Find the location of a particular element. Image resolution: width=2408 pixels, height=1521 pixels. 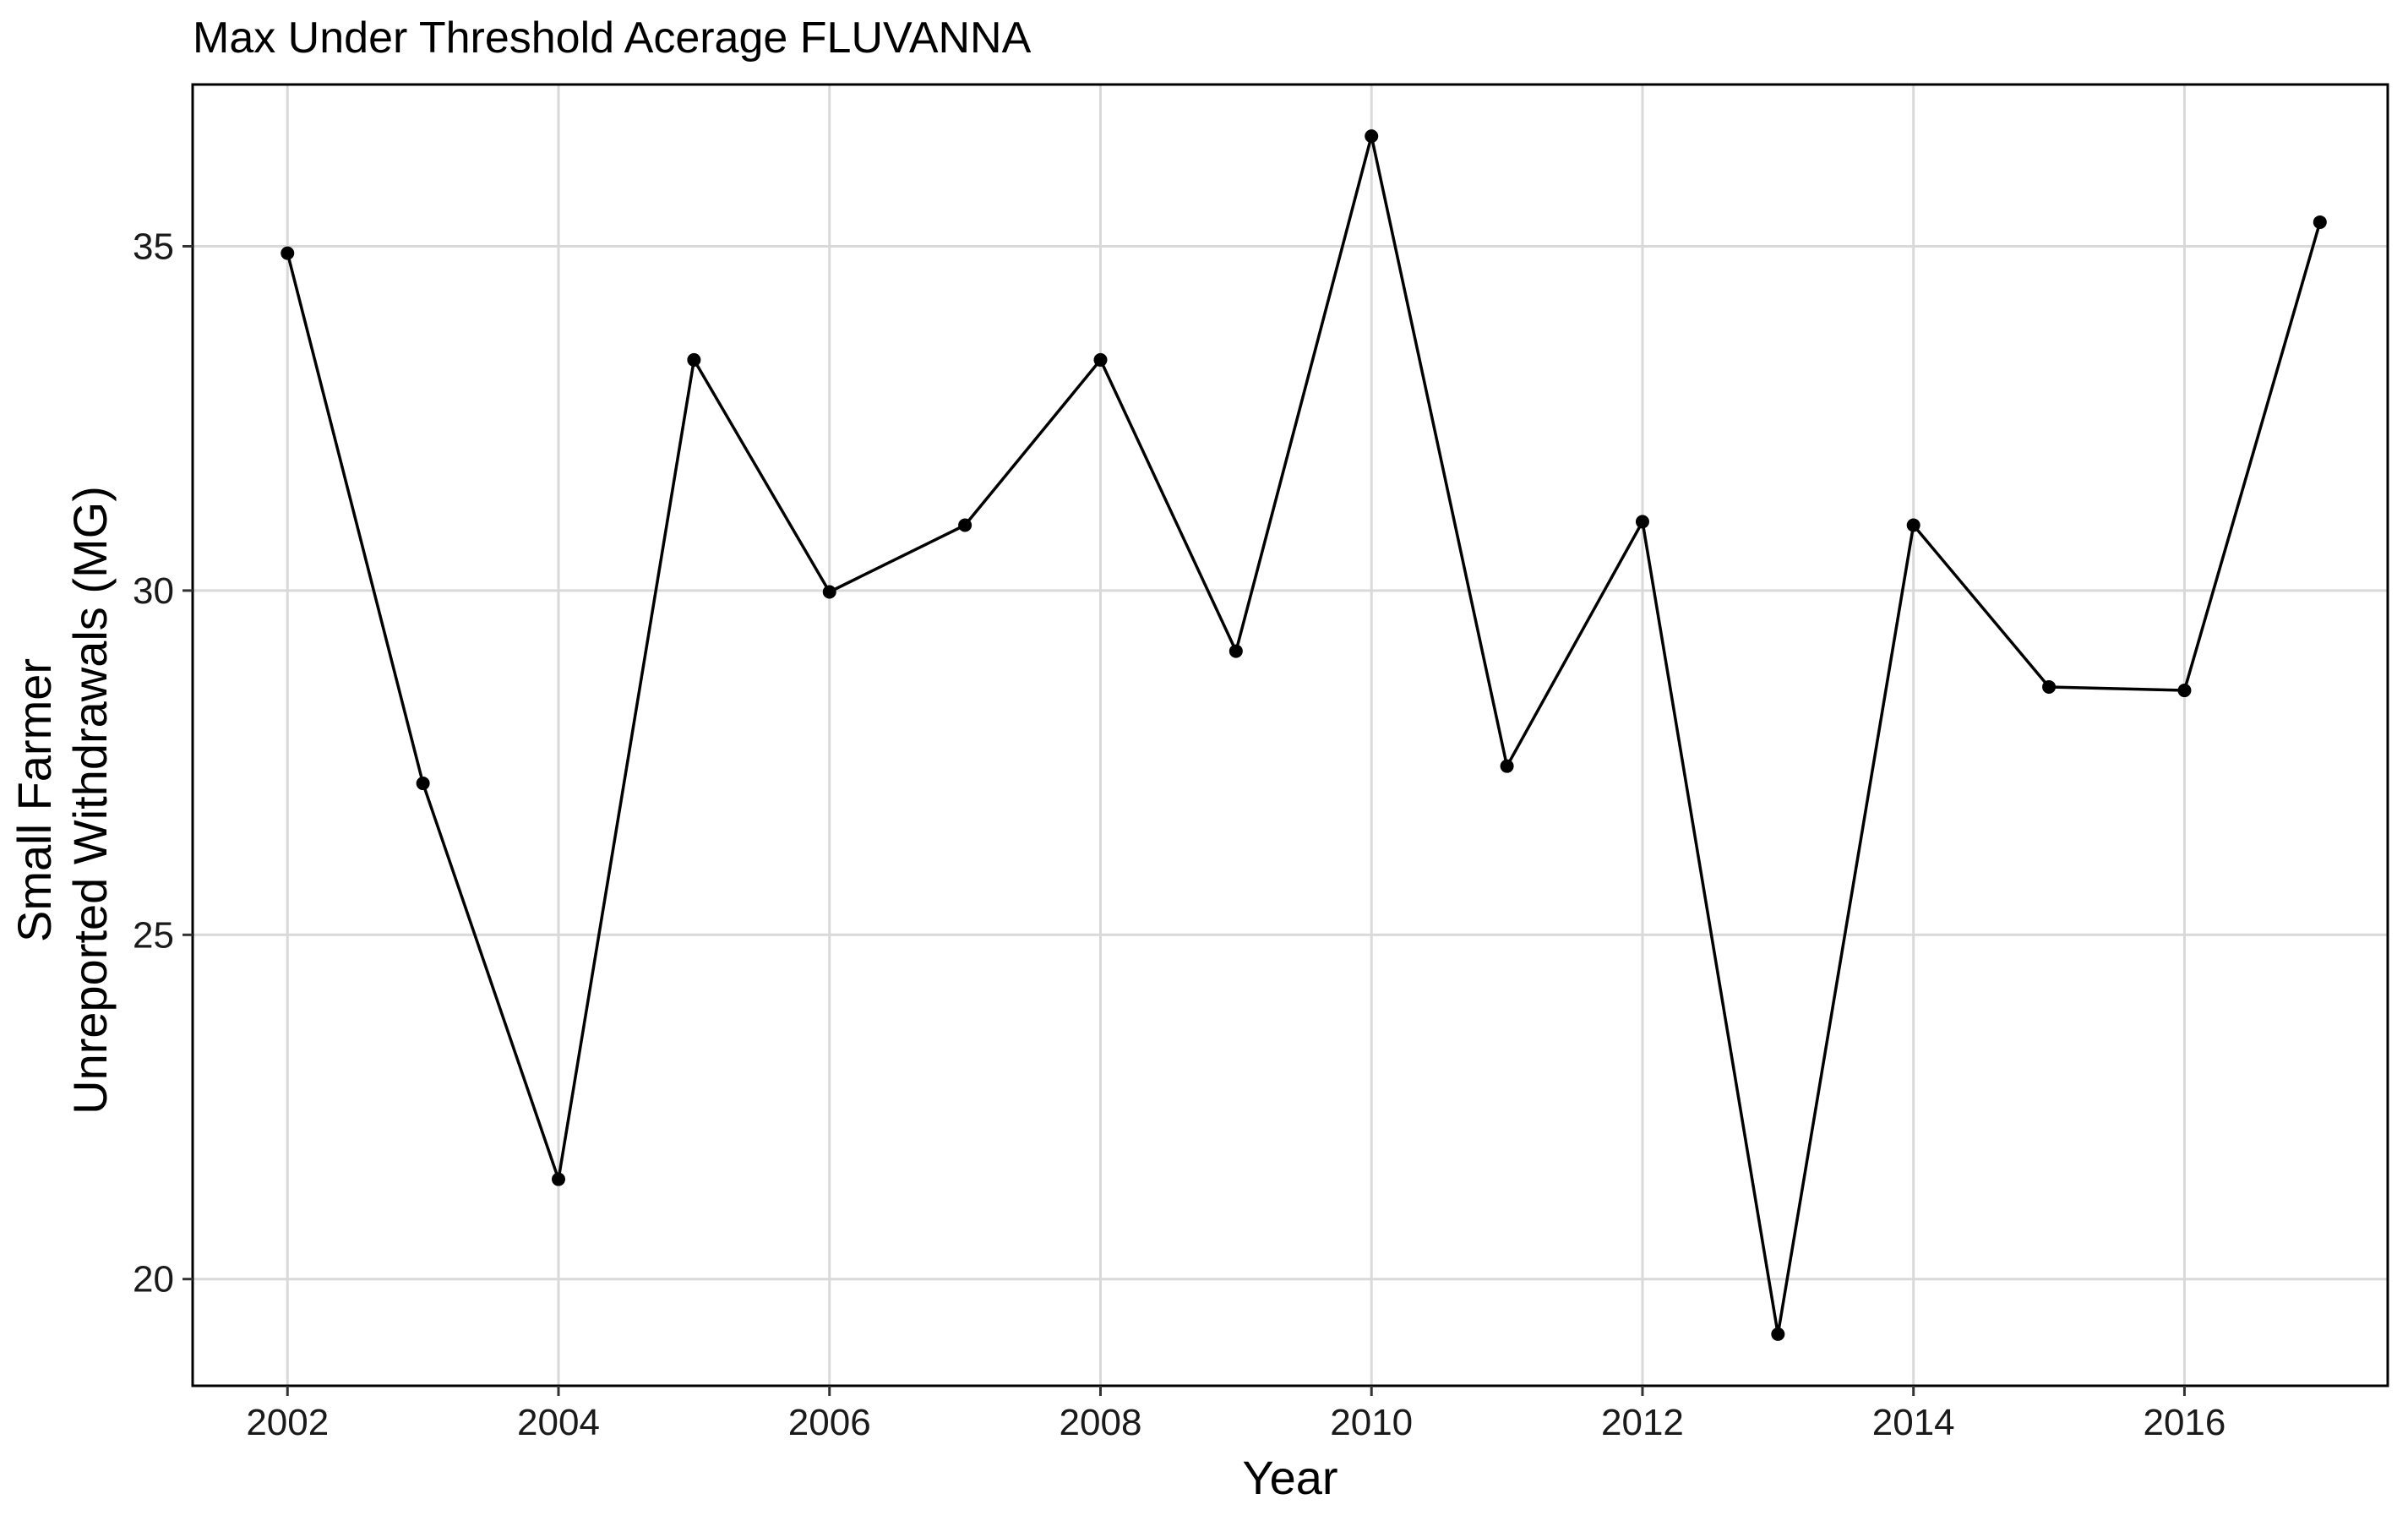

x-tick-label-2014: 2014 is located at coordinates (1913, 1422).